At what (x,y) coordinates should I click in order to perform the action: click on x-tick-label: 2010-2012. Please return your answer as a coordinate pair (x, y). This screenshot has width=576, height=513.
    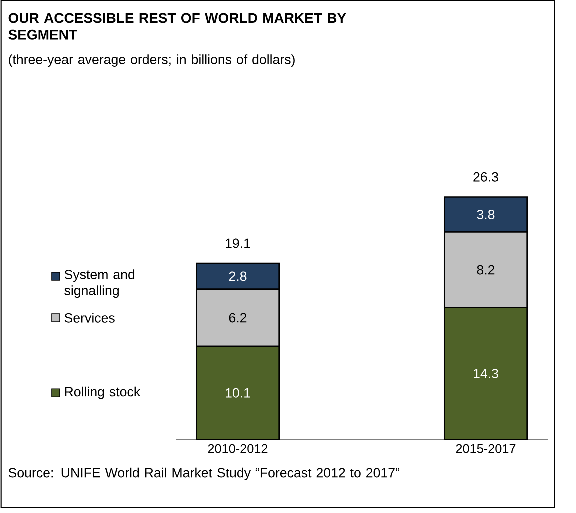
    Looking at the image, I should click on (238, 449).